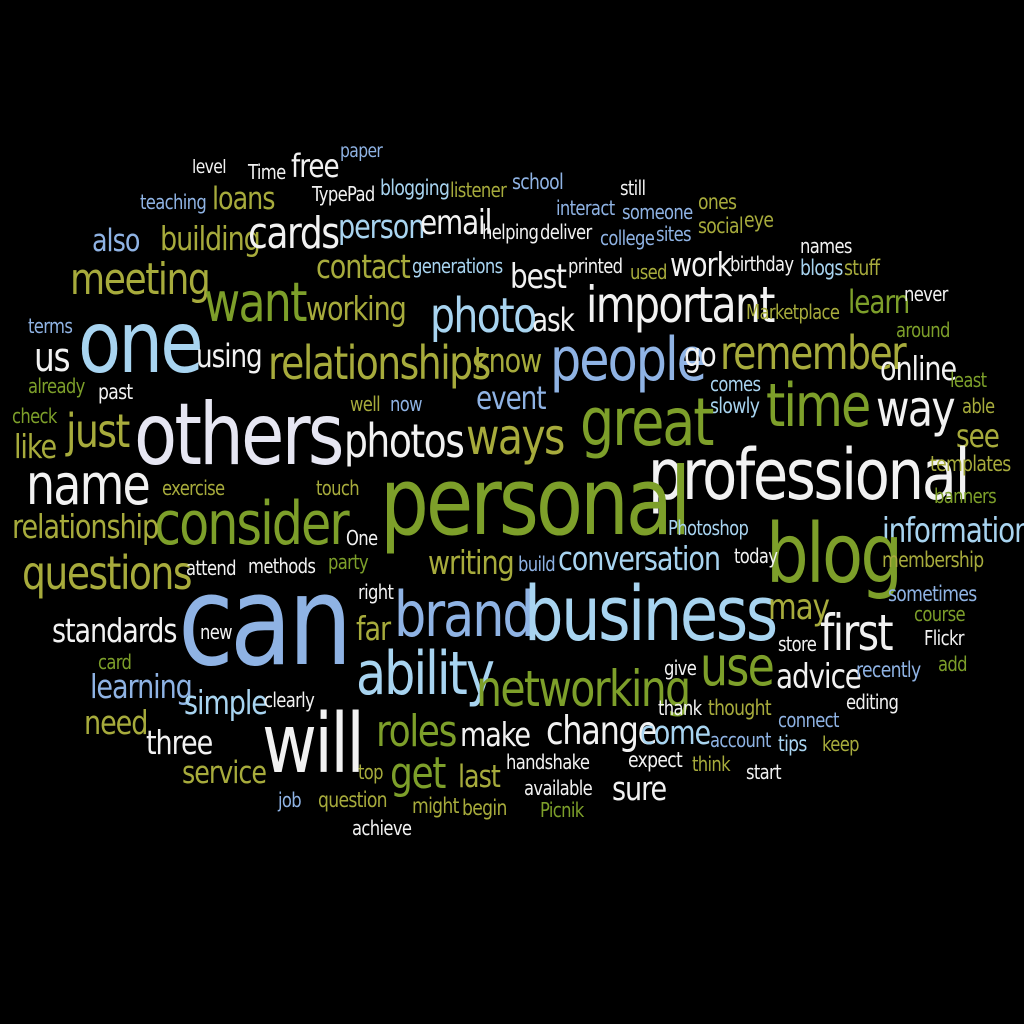  I want to click on word-question: question, so click(353, 800).